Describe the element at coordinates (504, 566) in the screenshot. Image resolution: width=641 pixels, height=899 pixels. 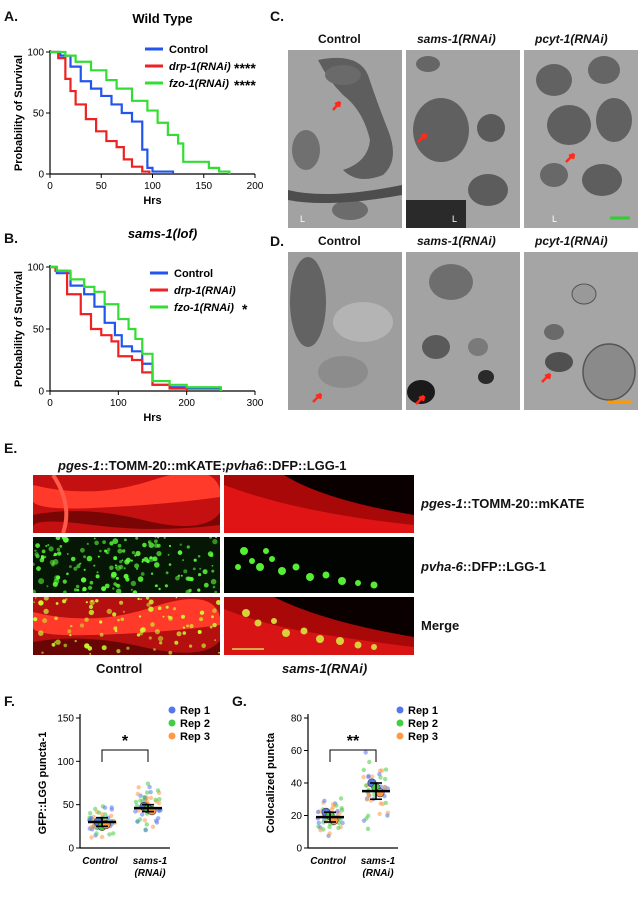
I see `row2-label-construct: ::DFP::LGG-1` at that location.